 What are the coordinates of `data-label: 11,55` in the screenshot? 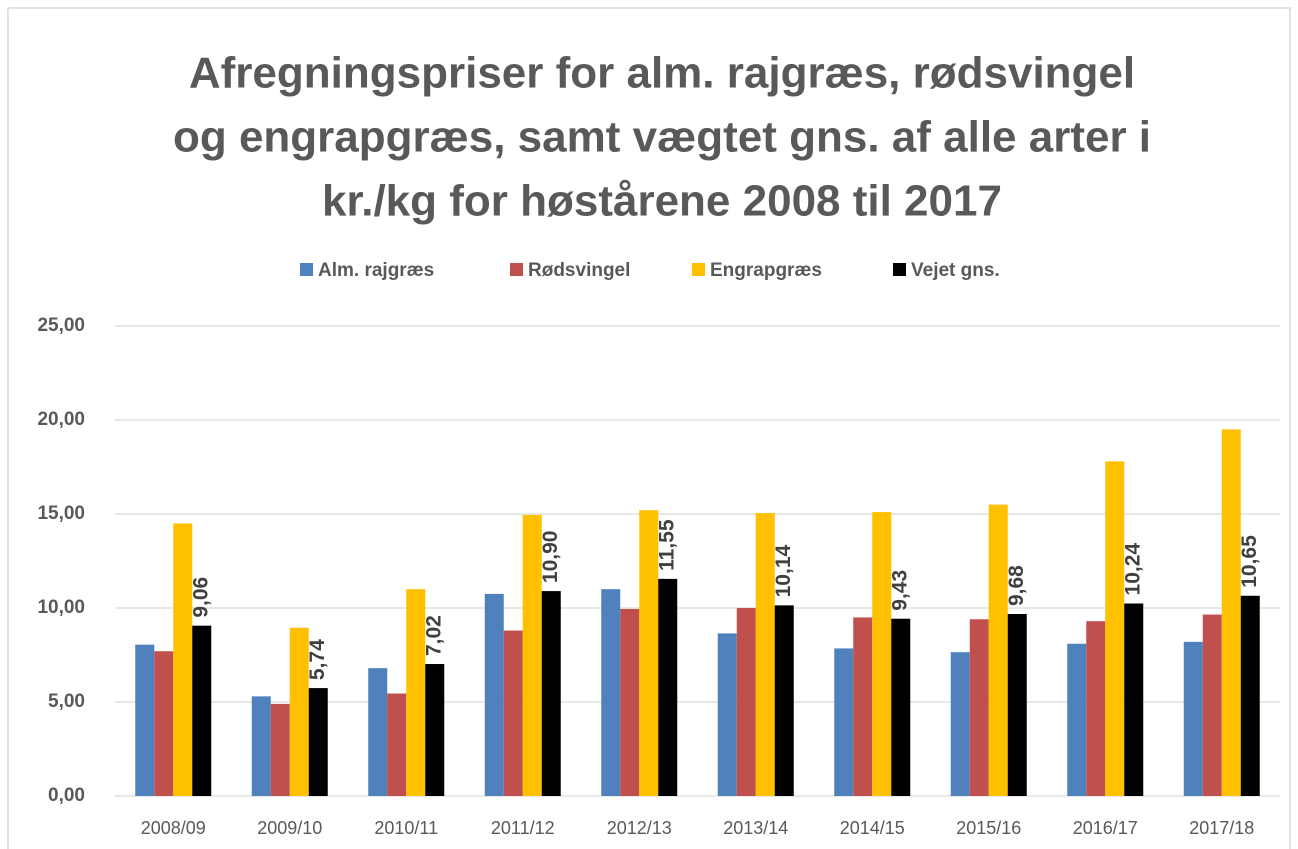 It's located at (666, 545).